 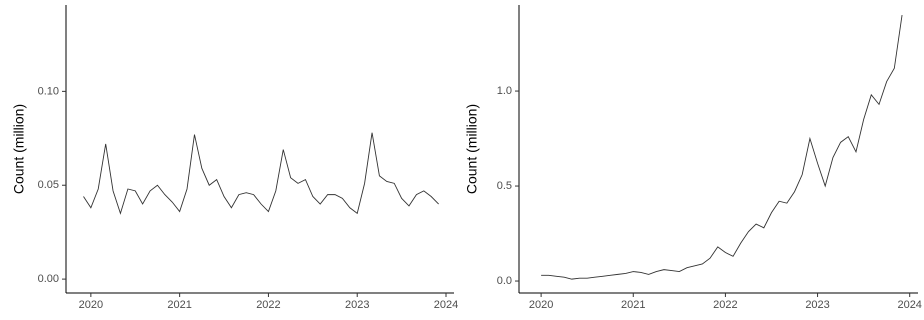 I want to click on y-tick-label: 0.5, so click(x=504, y=186).